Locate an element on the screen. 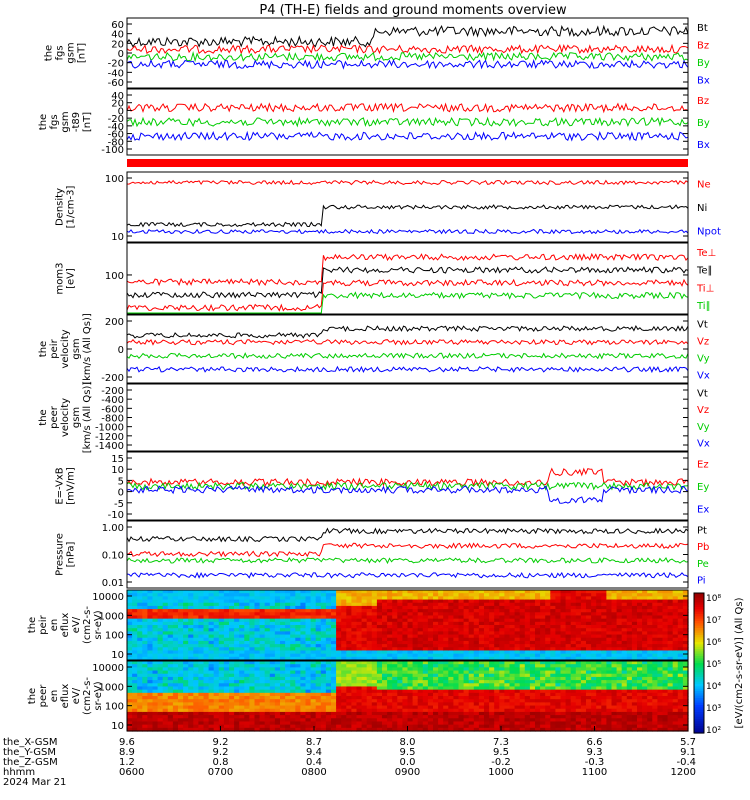 This screenshot has height=800, width=750. trace-Vz is located at coordinates (407, 342).